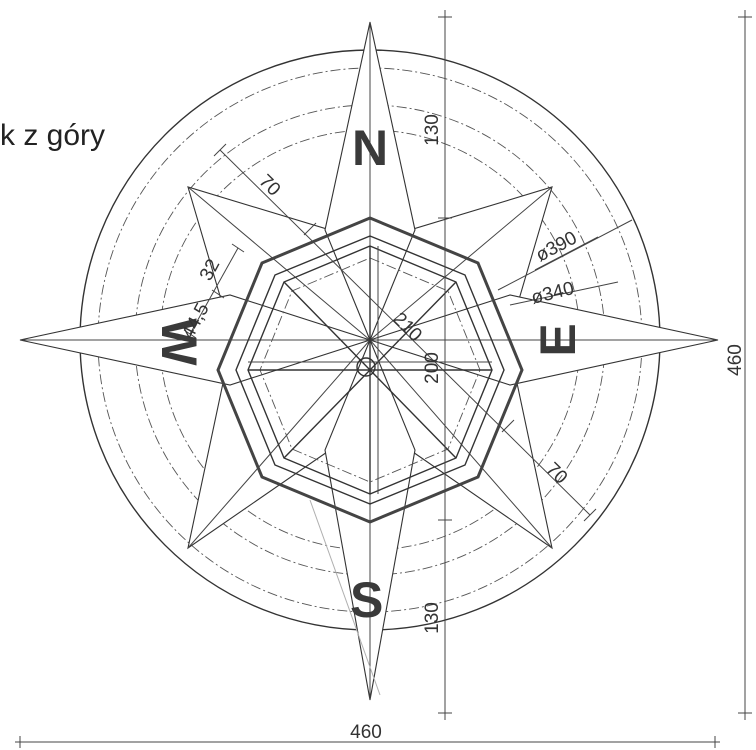 The width and height of the screenshot is (756, 750). I want to click on dim-70-top-label: 70, so click(269, 186).